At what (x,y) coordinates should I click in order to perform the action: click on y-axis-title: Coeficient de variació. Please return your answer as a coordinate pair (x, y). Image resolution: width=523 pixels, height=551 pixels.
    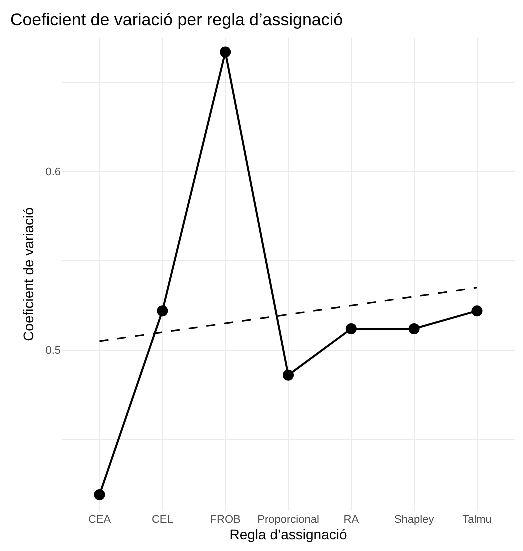
    Looking at the image, I should click on (28, 274).